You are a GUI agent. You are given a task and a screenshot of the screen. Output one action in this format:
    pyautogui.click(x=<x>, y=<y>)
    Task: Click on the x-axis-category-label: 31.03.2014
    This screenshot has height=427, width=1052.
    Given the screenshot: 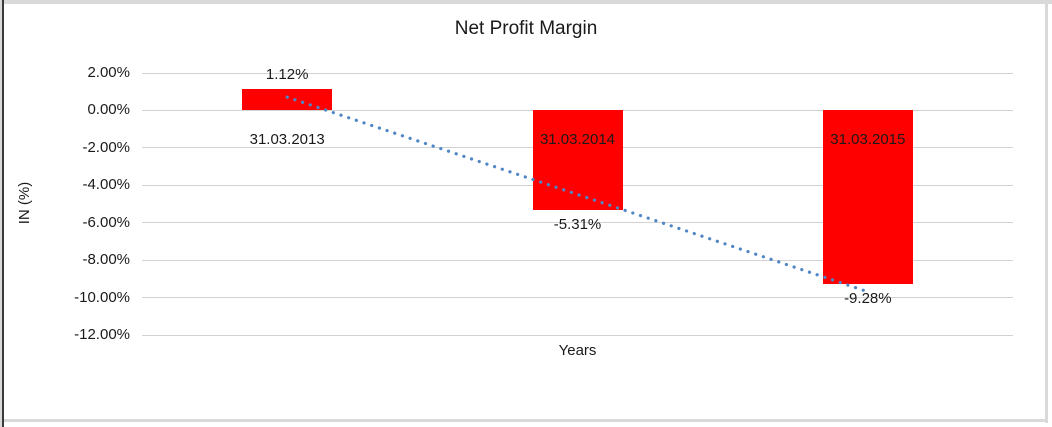 What is the action you would take?
    pyautogui.click(x=577, y=139)
    